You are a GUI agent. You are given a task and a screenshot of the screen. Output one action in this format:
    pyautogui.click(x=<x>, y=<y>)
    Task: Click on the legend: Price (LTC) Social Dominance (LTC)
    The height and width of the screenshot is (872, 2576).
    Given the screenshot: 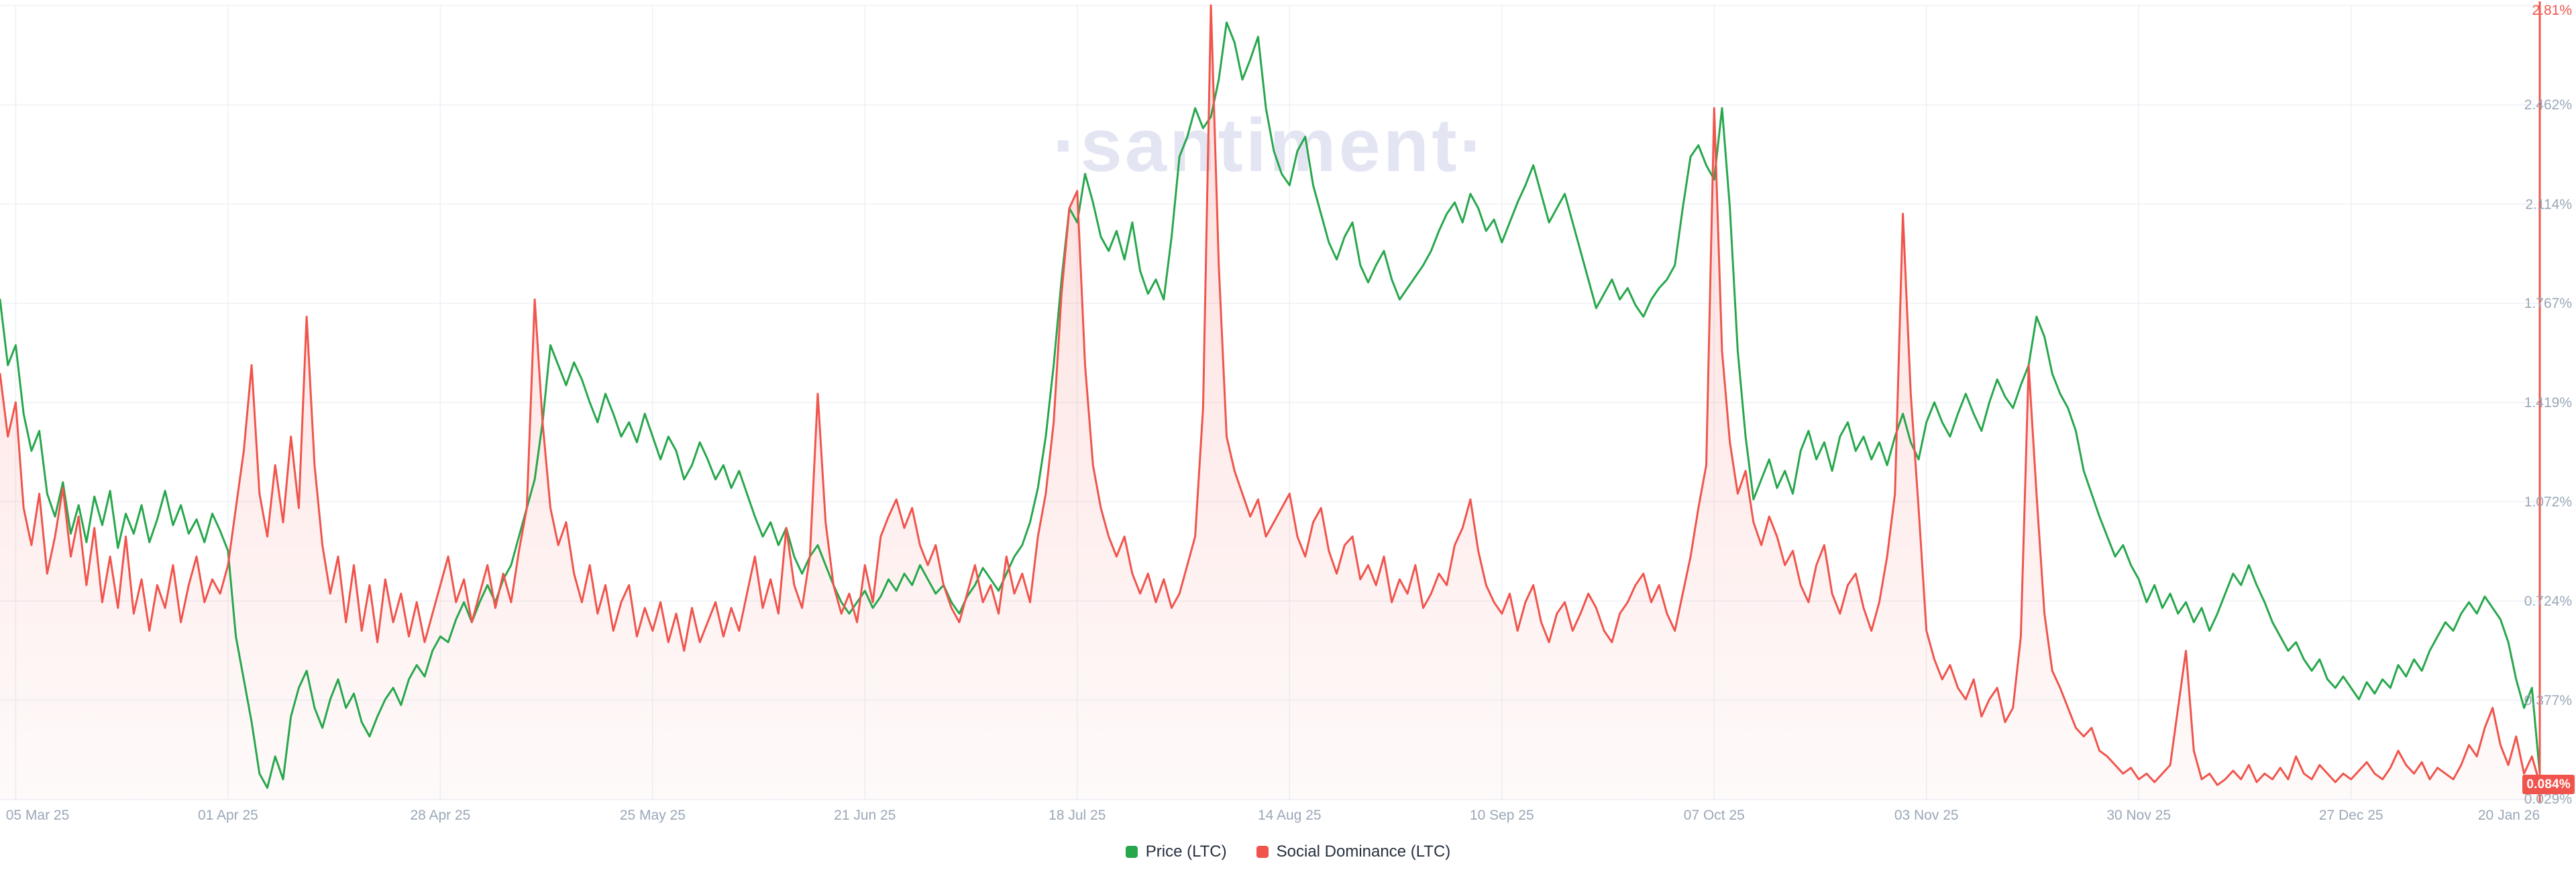 What is the action you would take?
    pyautogui.click(x=1288, y=851)
    